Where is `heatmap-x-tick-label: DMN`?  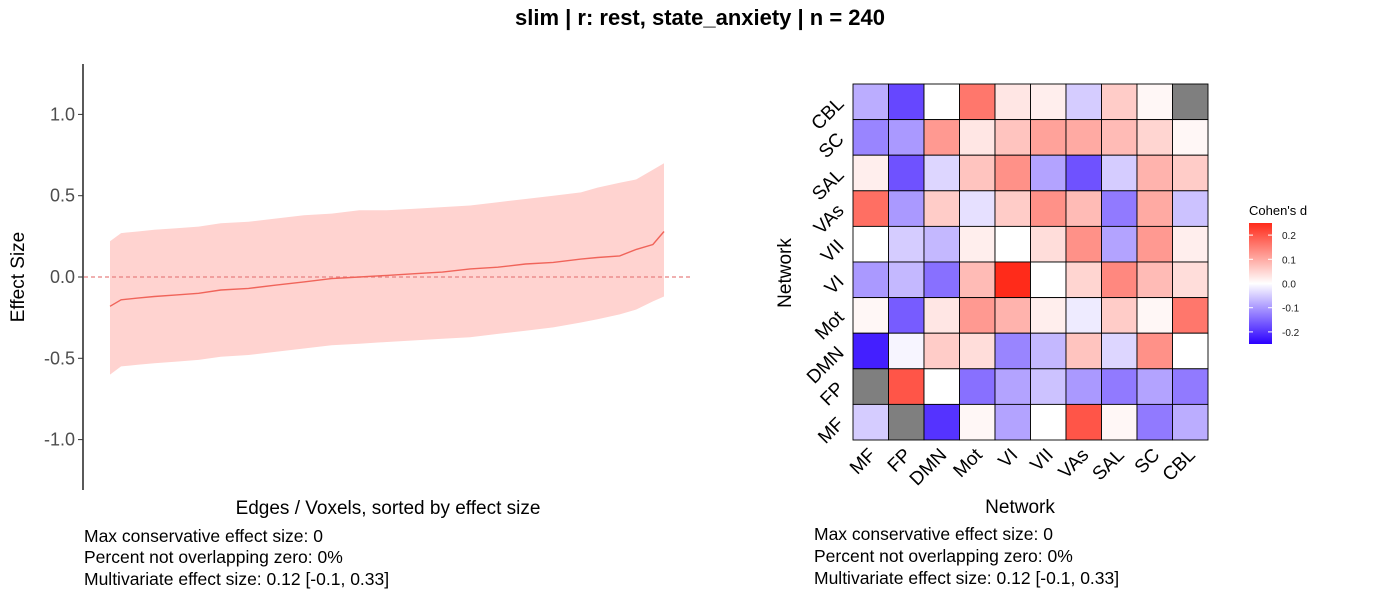
heatmap-x-tick-label: DMN is located at coordinates (928, 467).